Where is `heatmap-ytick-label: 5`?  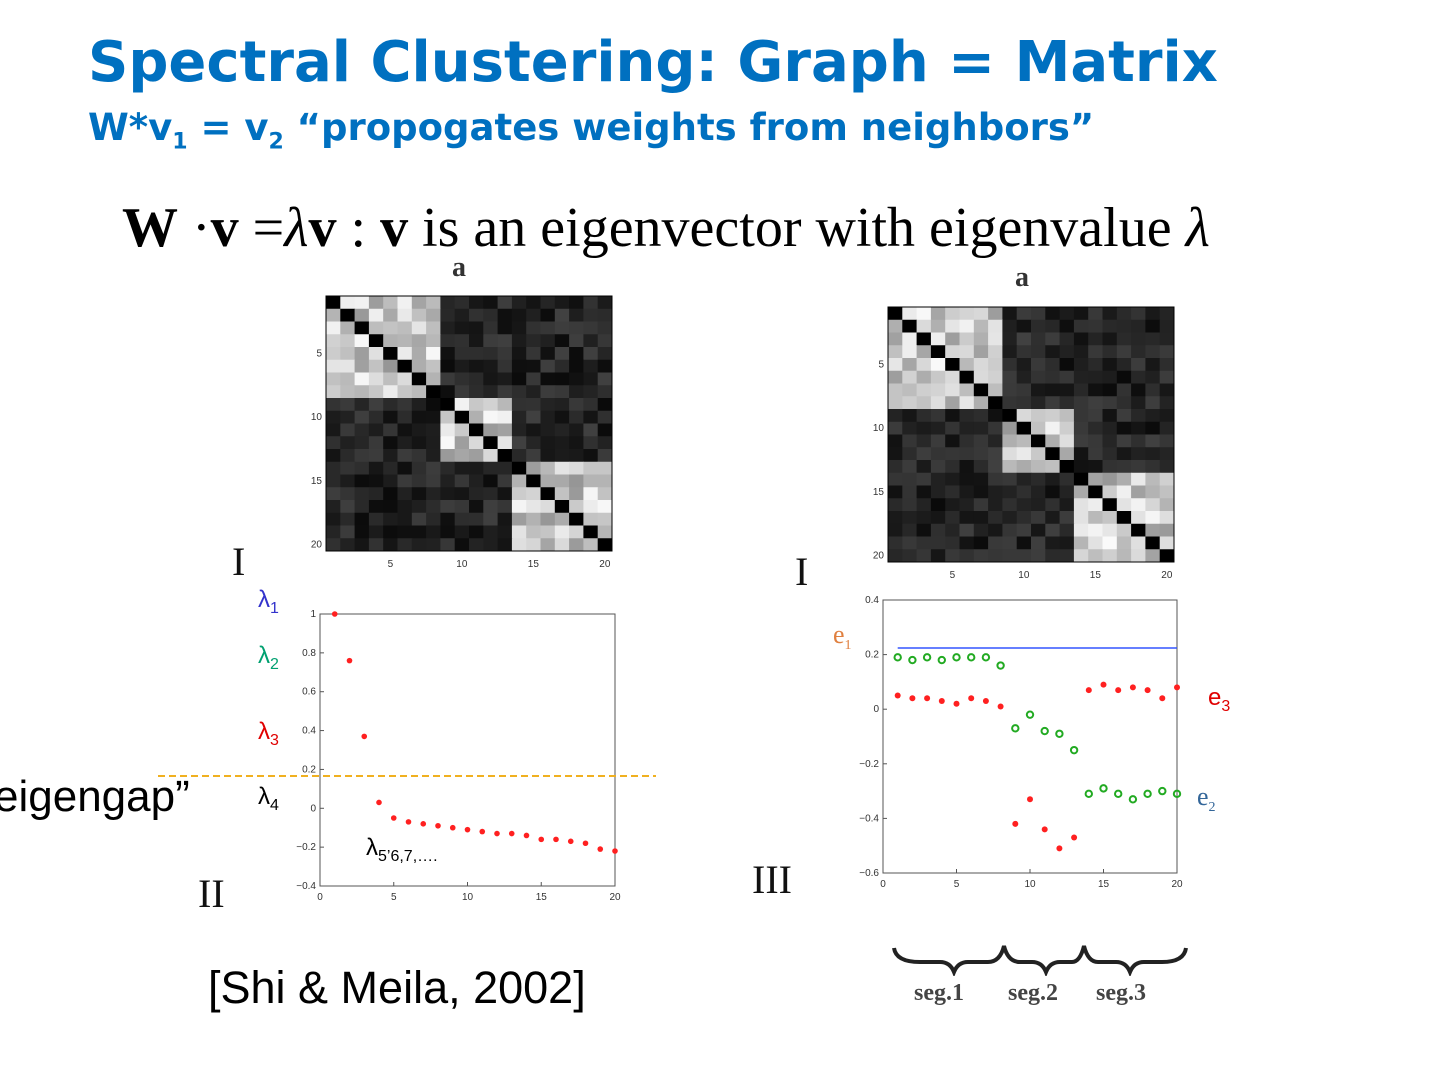
heatmap-ytick-label: 5 is located at coordinates (881, 364).